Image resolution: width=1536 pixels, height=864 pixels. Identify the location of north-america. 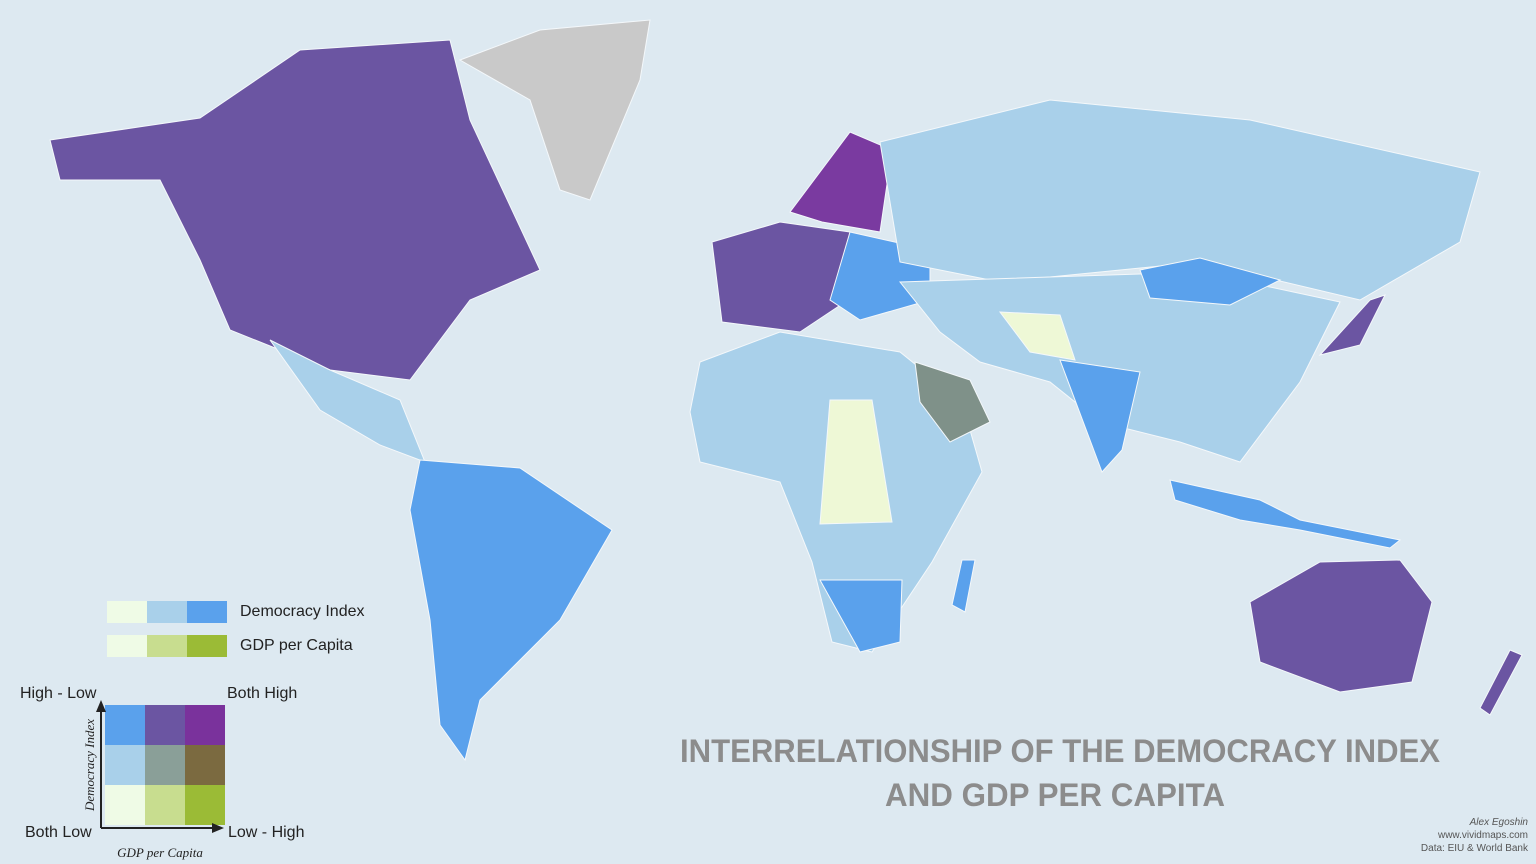
(295, 210).